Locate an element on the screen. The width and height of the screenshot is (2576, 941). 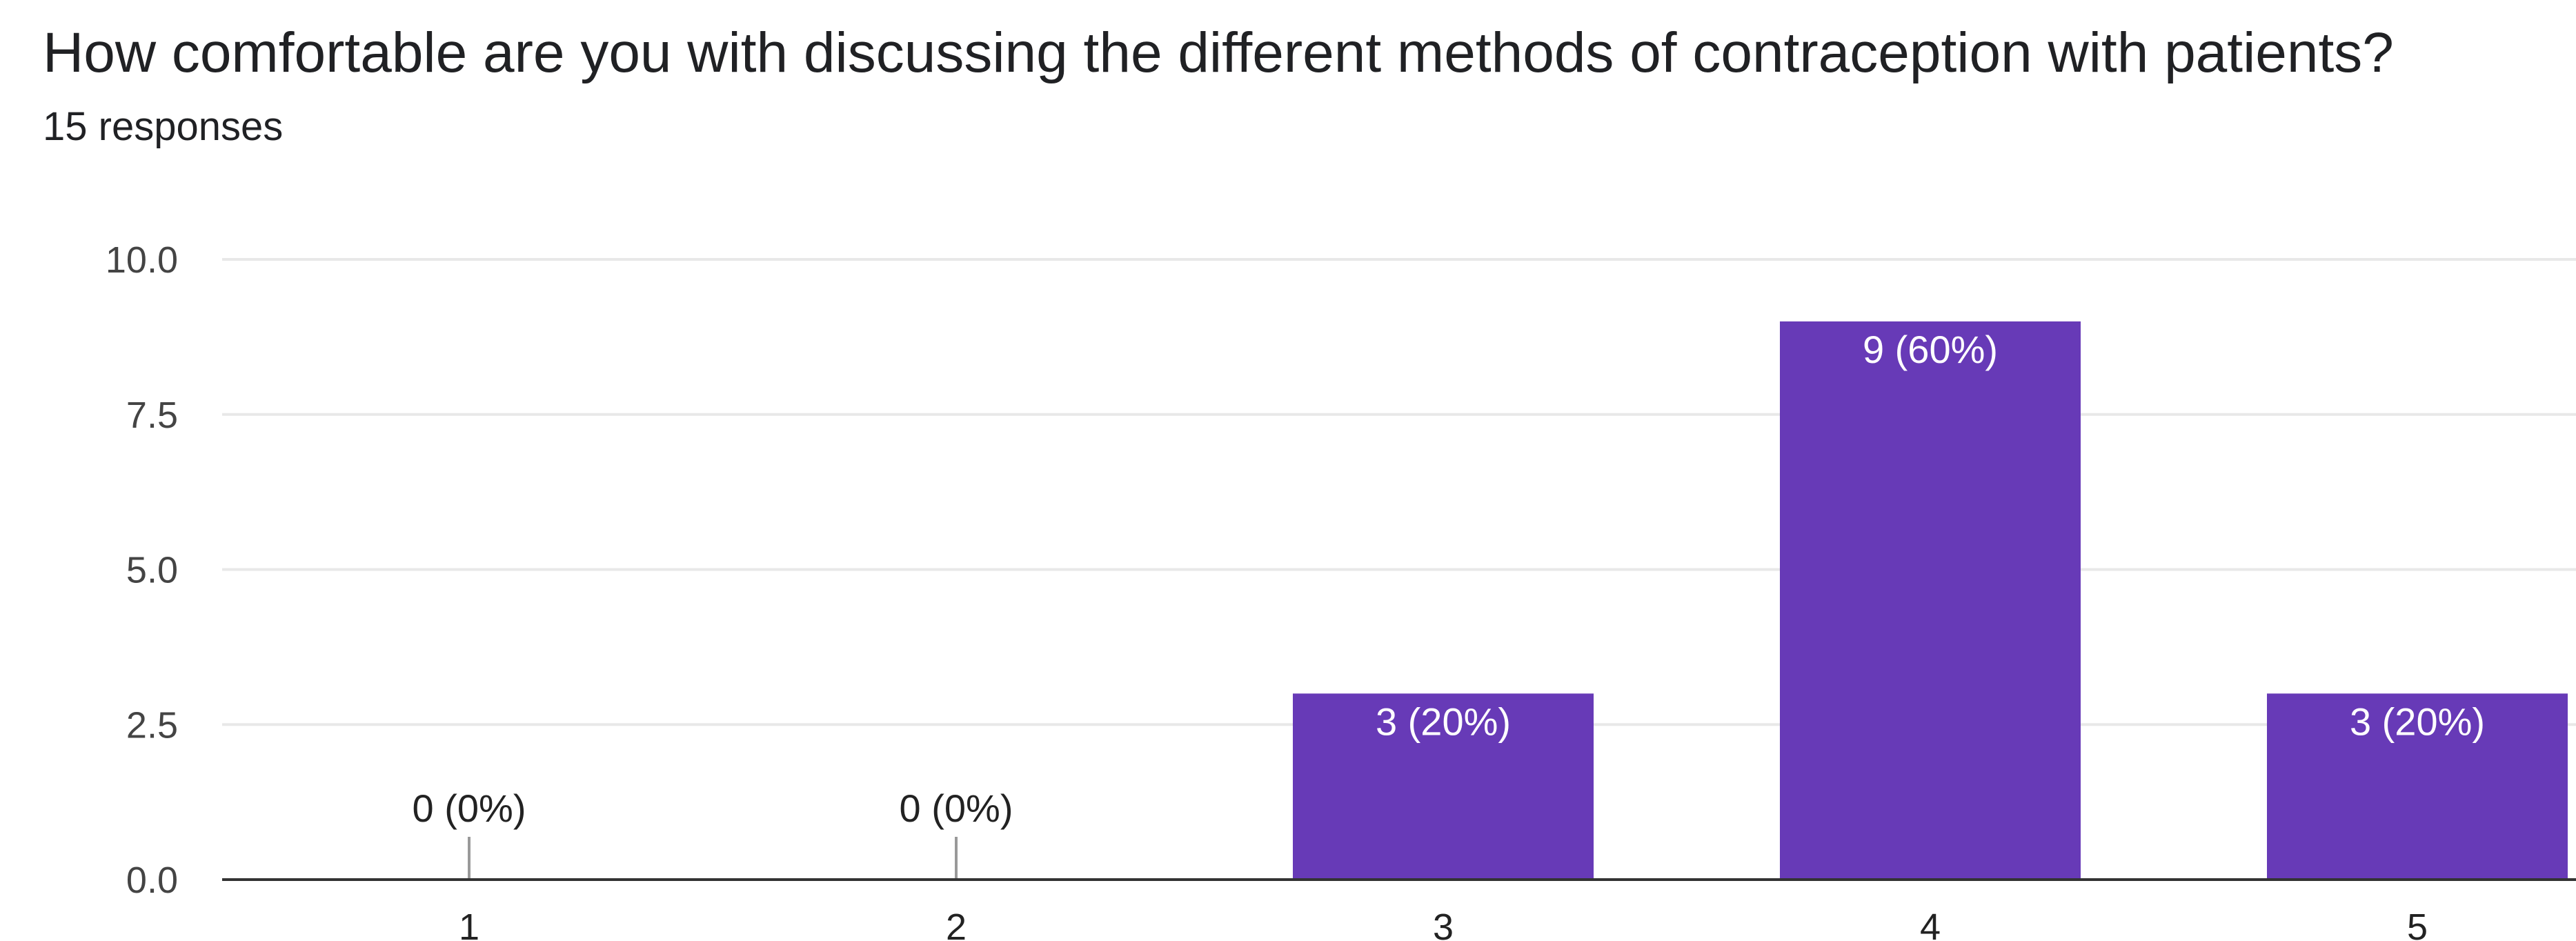
data-label: 9 (60%) is located at coordinates (1930, 349).